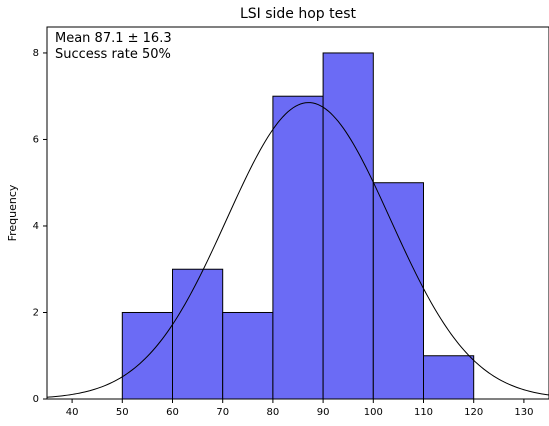 The height and width of the screenshot is (426, 549). What do you see at coordinates (523, 412) in the screenshot?
I see `x-tick-label-130: 130` at bounding box center [523, 412].